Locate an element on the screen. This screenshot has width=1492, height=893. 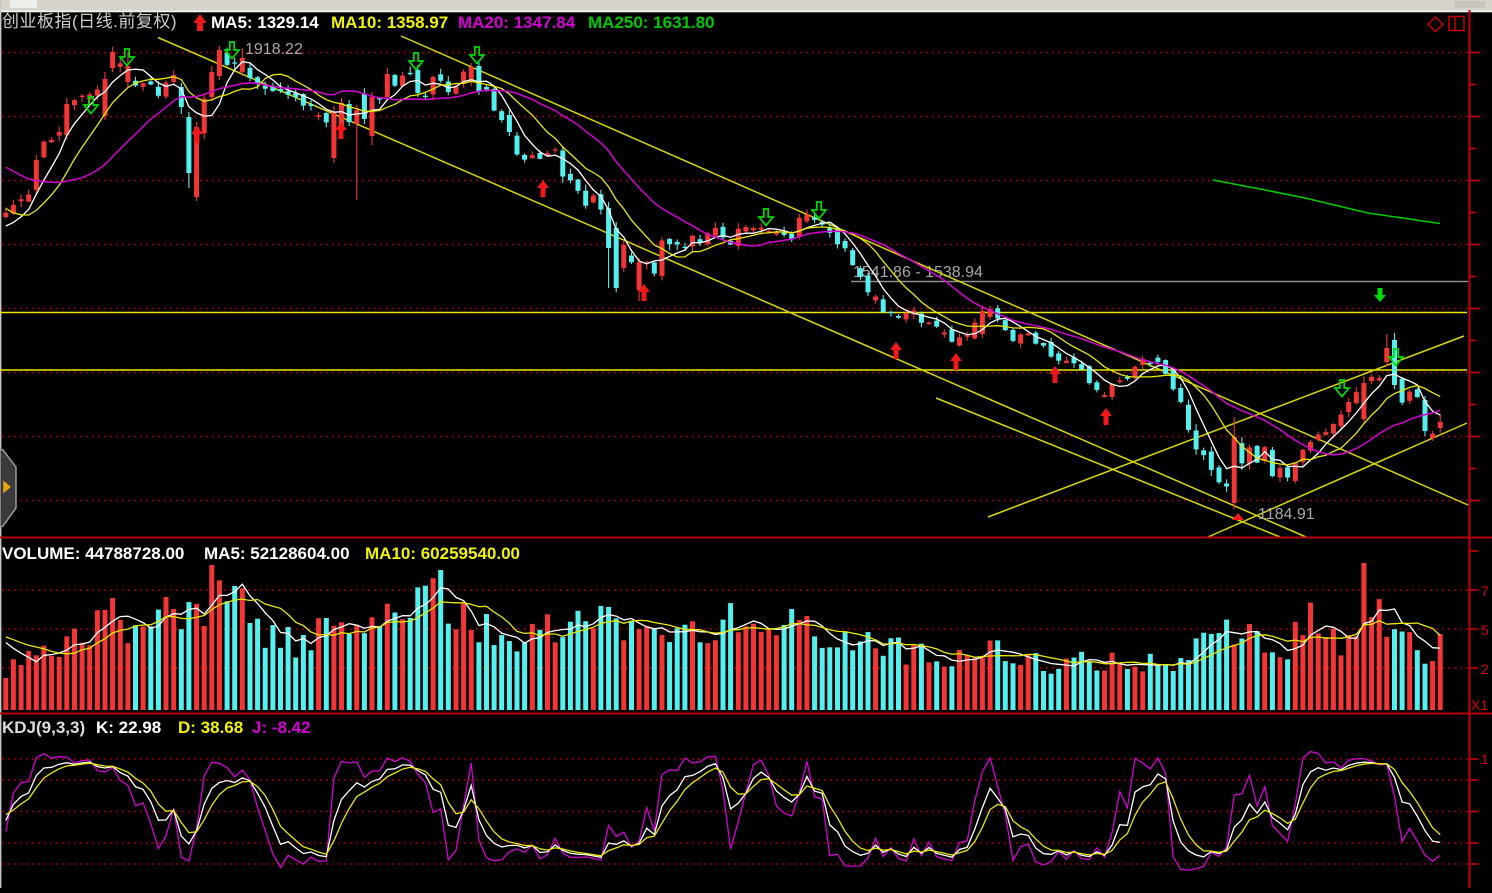
svg-text: MA10: 1358.97 is located at coordinates (389, 22).